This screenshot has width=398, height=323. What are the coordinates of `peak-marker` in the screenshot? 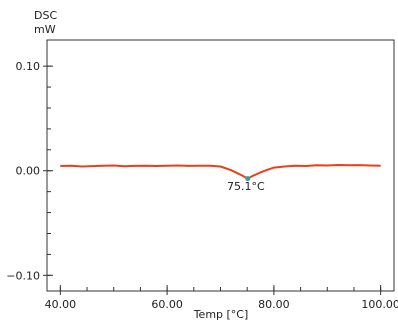 It's located at (248, 179).